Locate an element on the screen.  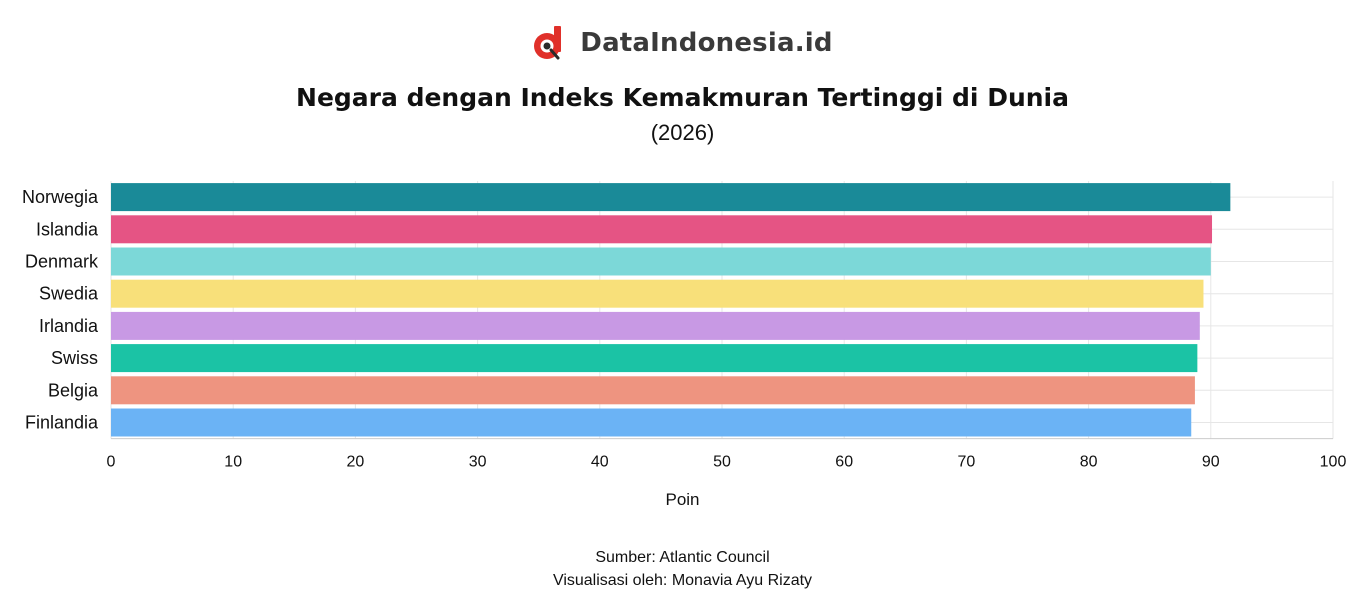
x-tick-label: 0 is located at coordinates (111, 462).